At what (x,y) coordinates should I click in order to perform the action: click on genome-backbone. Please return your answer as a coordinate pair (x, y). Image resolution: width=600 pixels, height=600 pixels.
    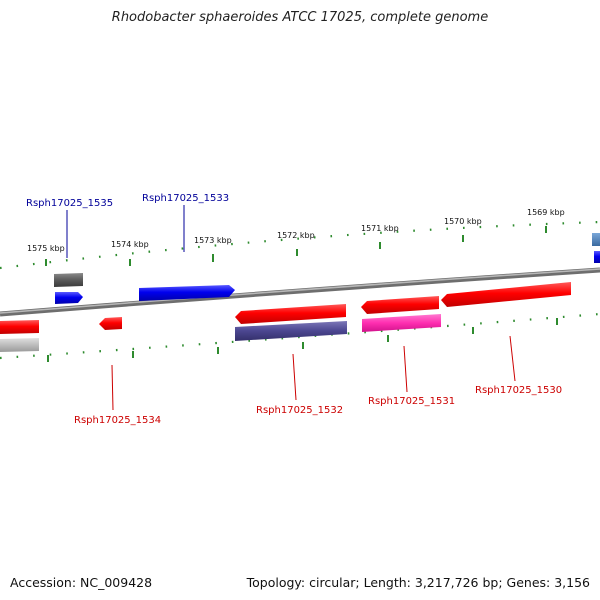
    Looking at the image, I should click on (300, 292).